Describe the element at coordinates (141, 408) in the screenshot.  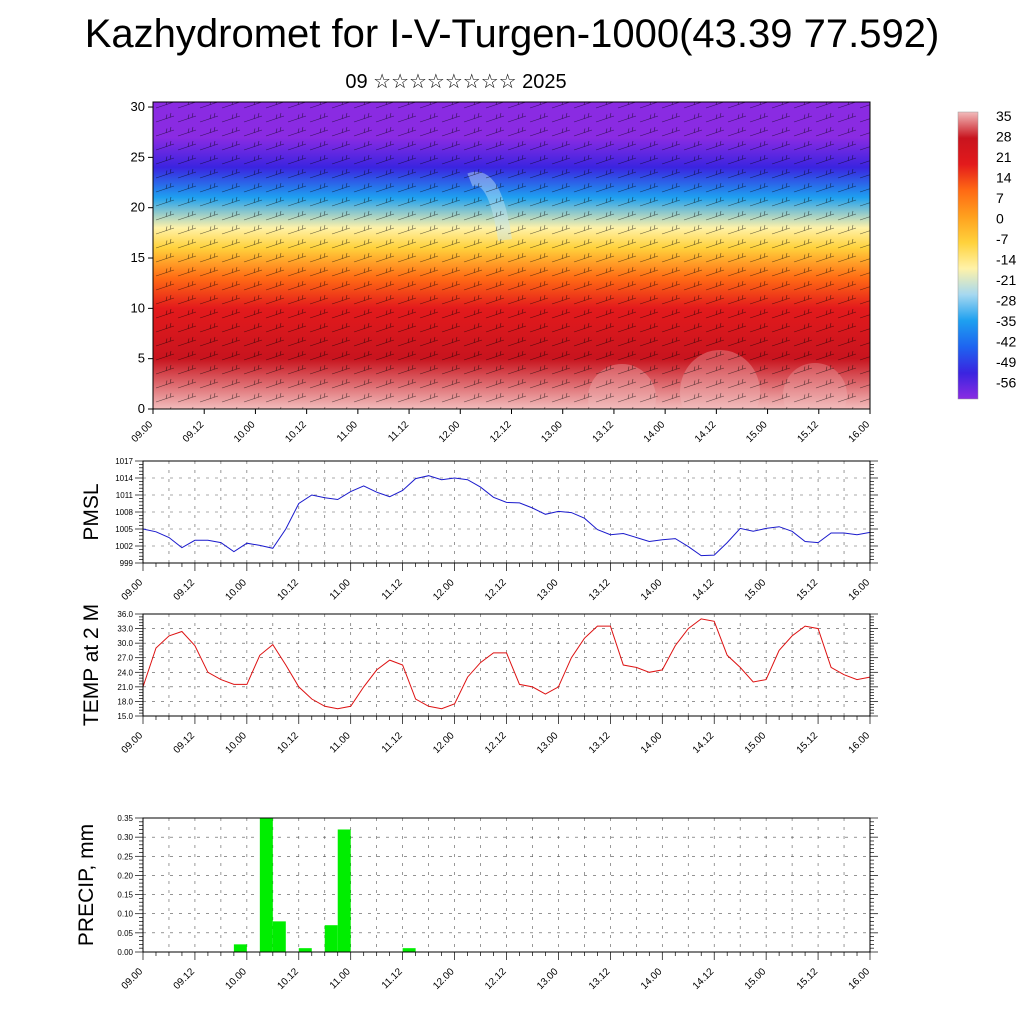
I see `y-tick-label: 0` at that location.